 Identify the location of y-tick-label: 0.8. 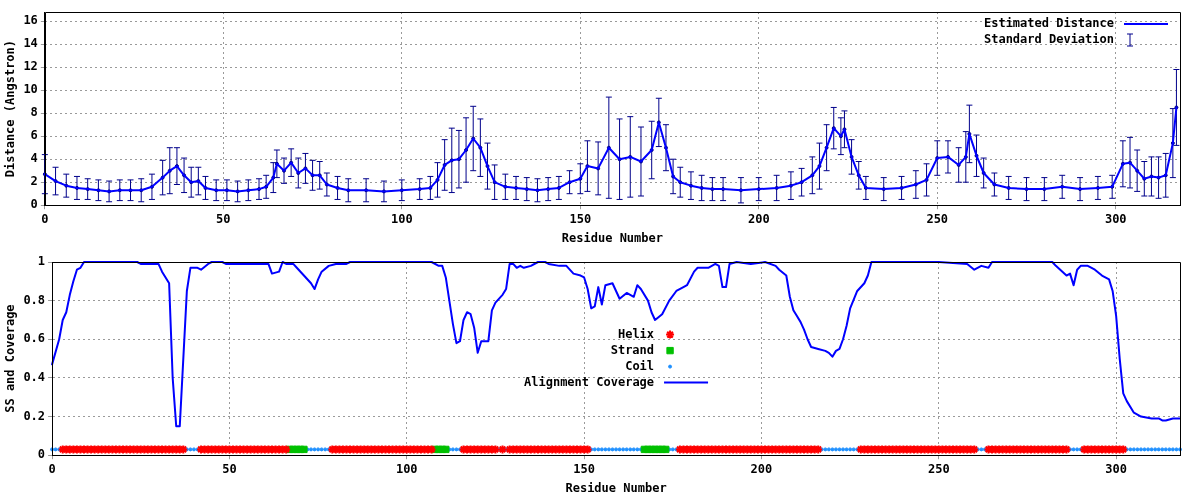
(34, 299).